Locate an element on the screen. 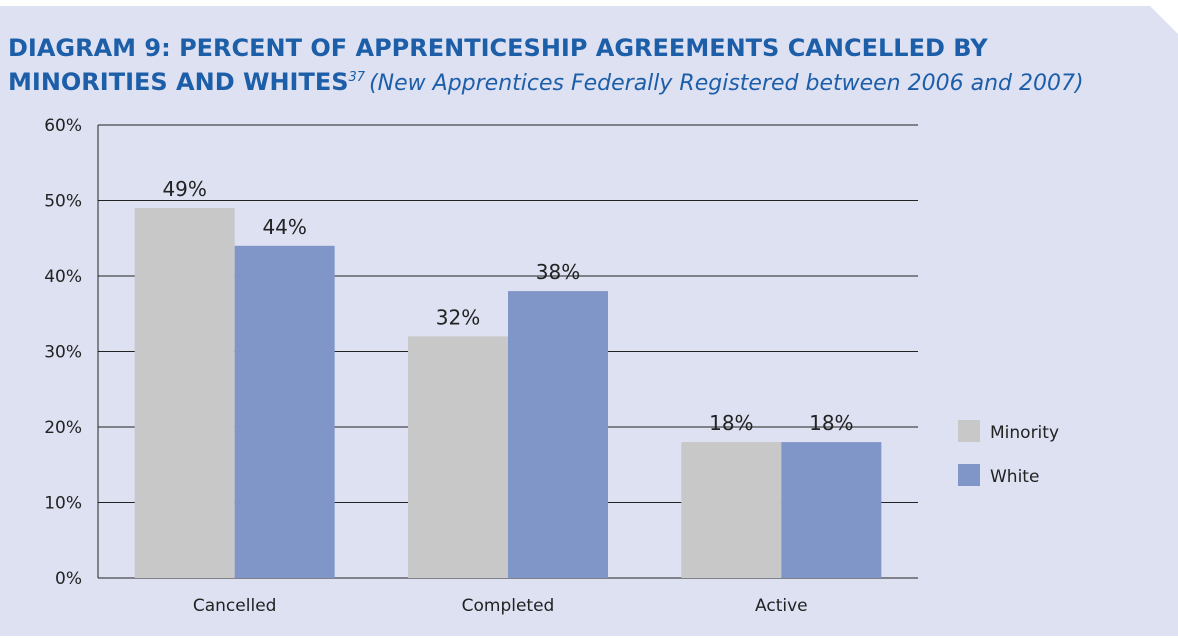  legend-label: Minority is located at coordinates (1024, 433).